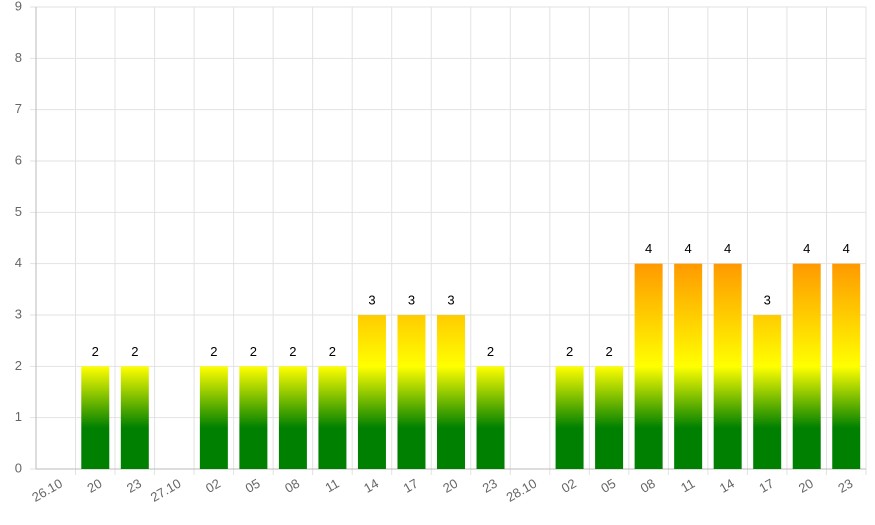 The height and width of the screenshot is (525, 875). I want to click on y-tick-label: 4, so click(18, 262).